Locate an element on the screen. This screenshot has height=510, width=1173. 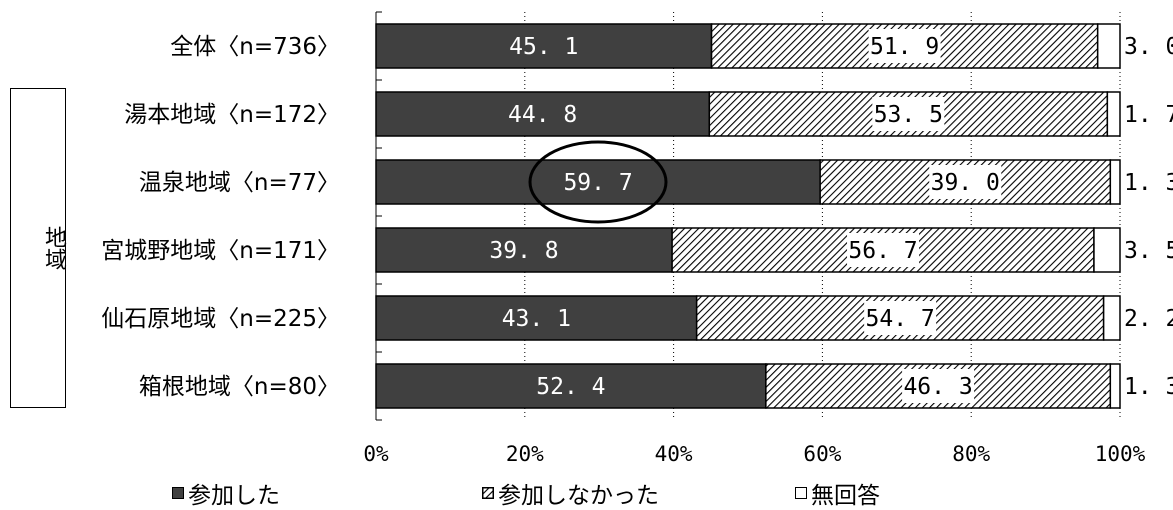
legend-swatch-participated is located at coordinates (178, 493).